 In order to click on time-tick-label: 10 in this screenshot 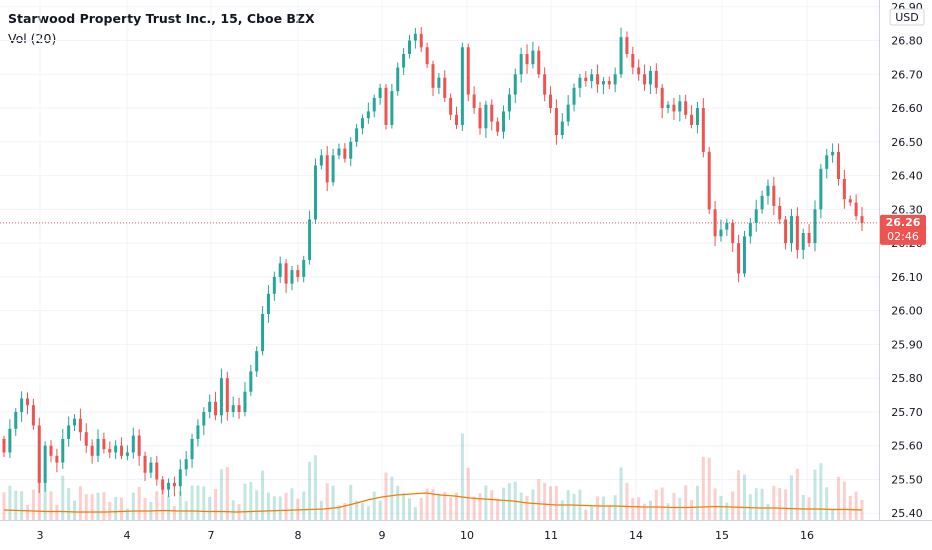, I will do `click(467, 535)`.